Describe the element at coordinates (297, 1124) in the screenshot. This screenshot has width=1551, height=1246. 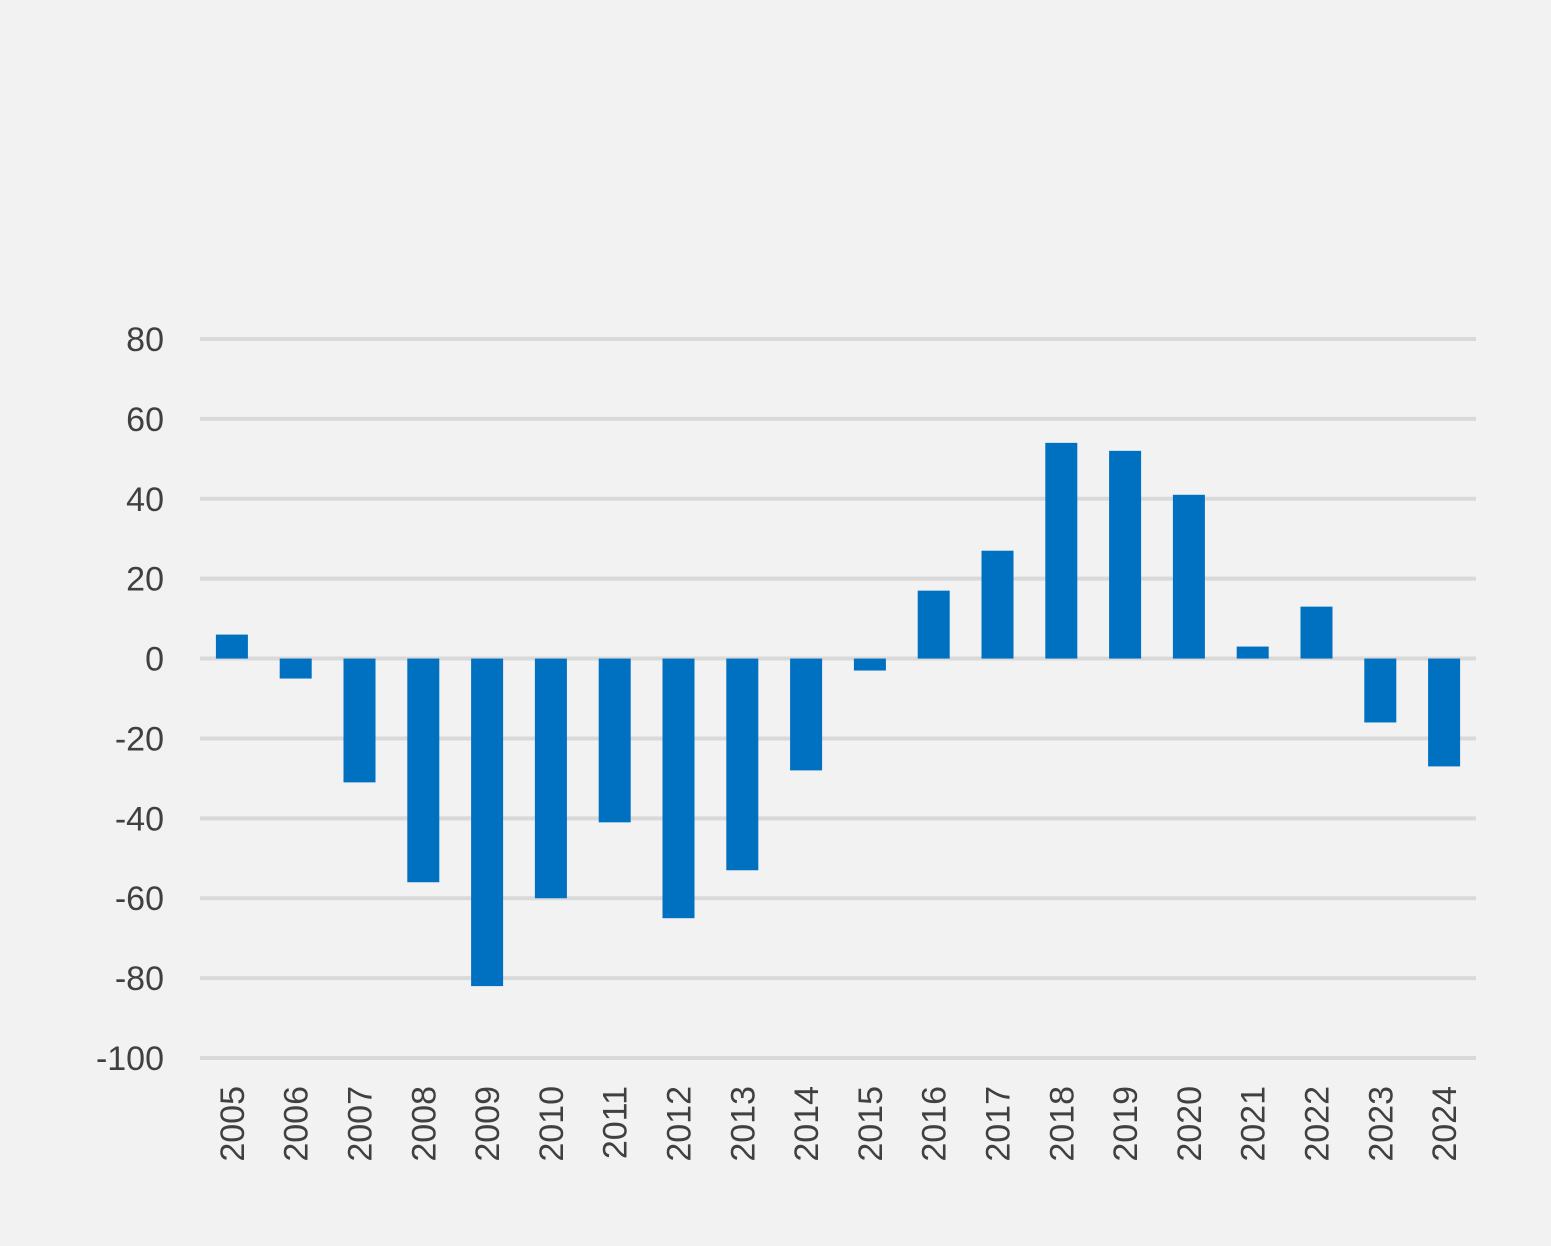
I see `x-tick-label: 2006` at that location.